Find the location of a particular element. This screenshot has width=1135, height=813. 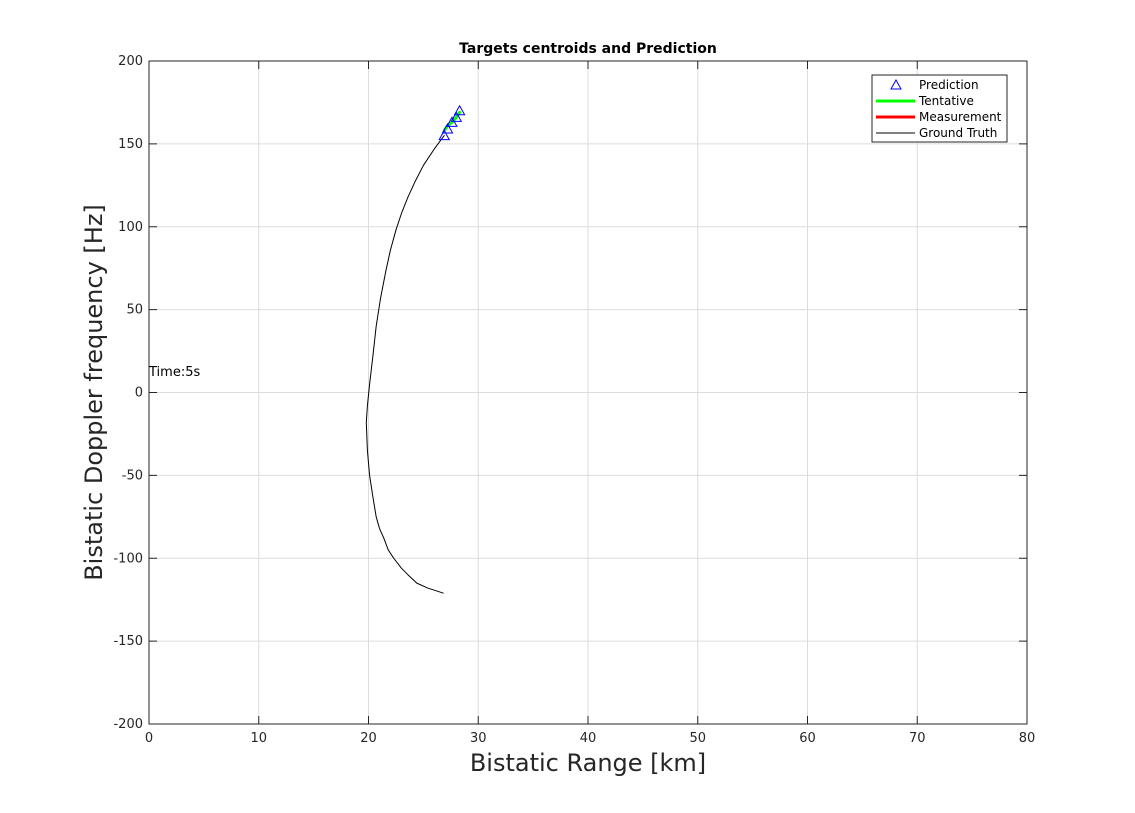

y-axis-label: Bistatic Doppler frequency [Hz] is located at coordinates (94, 392).